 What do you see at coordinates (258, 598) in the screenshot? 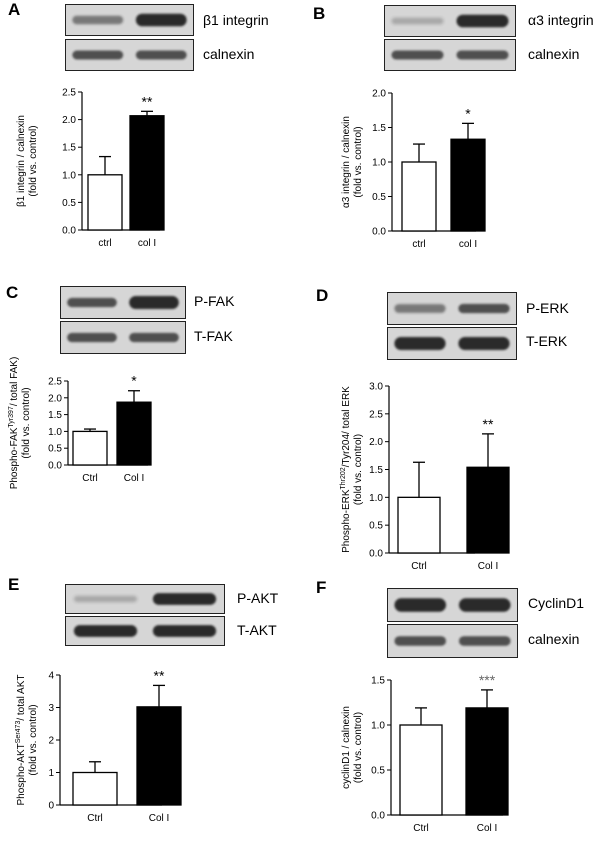
I see `blot-label: P-AKT` at bounding box center [258, 598].